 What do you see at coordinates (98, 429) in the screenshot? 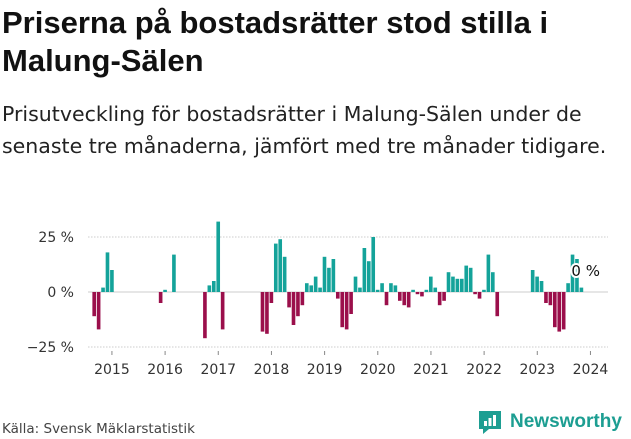
I see `source-note: Källa: Svensk Mäklarstatistik` at bounding box center [98, 429].